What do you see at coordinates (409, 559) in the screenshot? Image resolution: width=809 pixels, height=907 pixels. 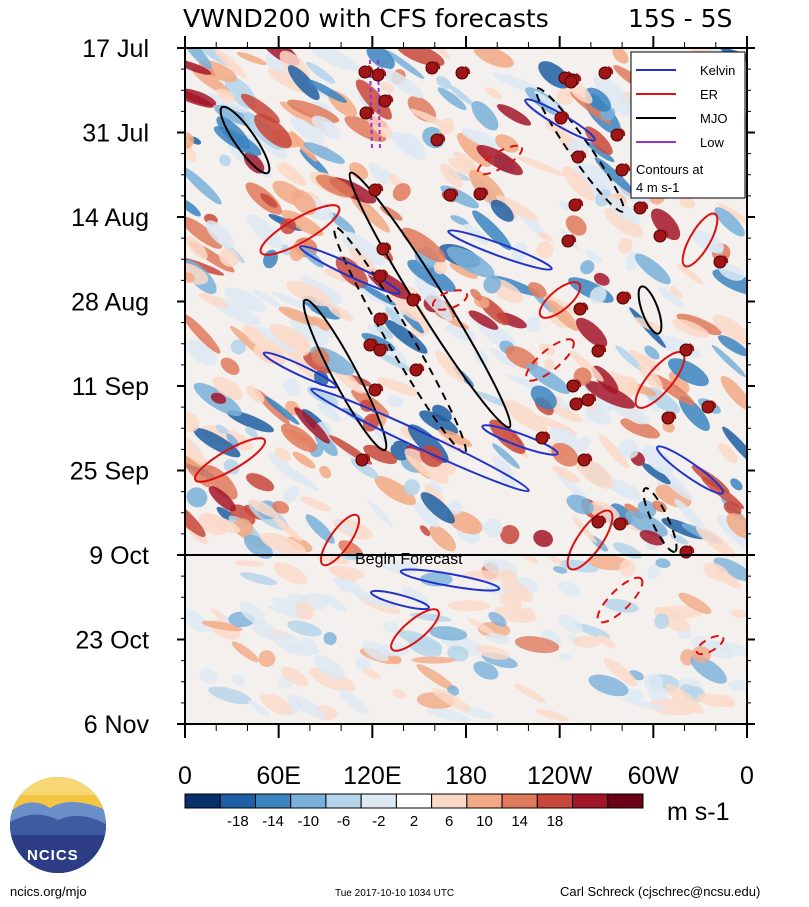 I see `forecast-label: Begin Forecast` at bounding box center [409, 559].